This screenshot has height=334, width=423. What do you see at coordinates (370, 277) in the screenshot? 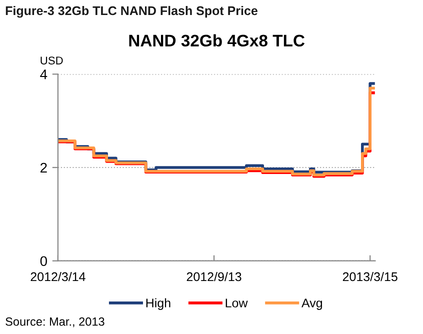
I see `x-tick-label: 2013/3/15` at bounding box center [370, 277].